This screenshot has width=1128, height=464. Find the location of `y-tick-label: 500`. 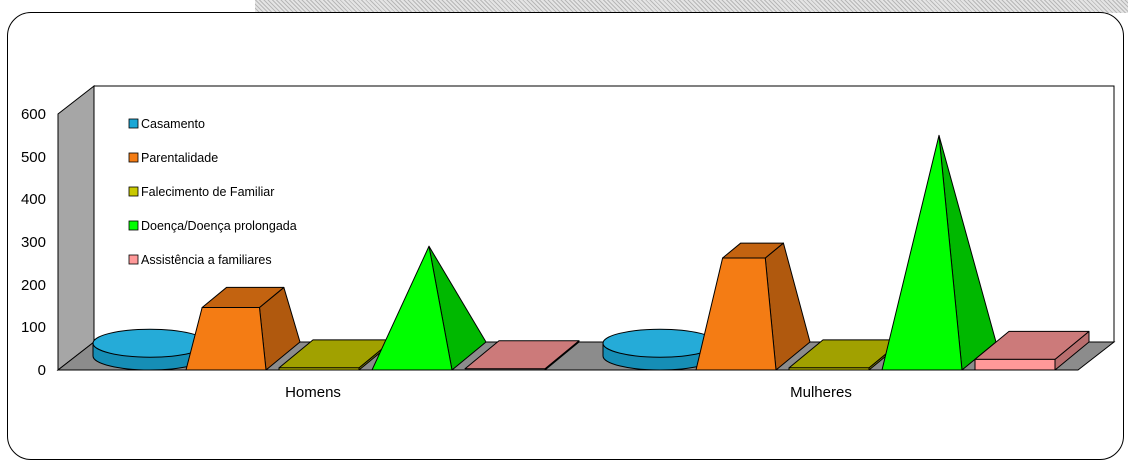

y-tick-label: 500 is located at coordinates (33, 157).